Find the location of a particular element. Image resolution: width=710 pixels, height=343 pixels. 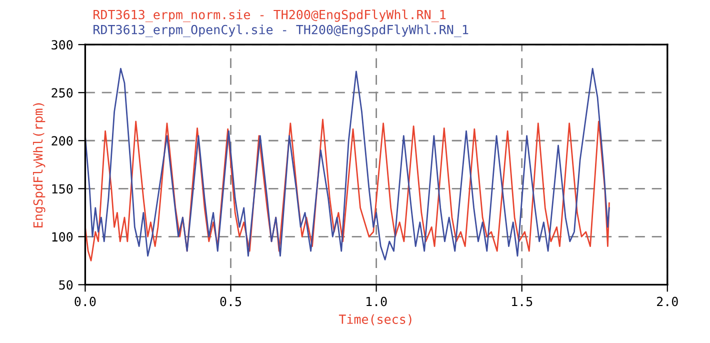

x-tick-label: 0.0 is located at coordinates (85, 301).